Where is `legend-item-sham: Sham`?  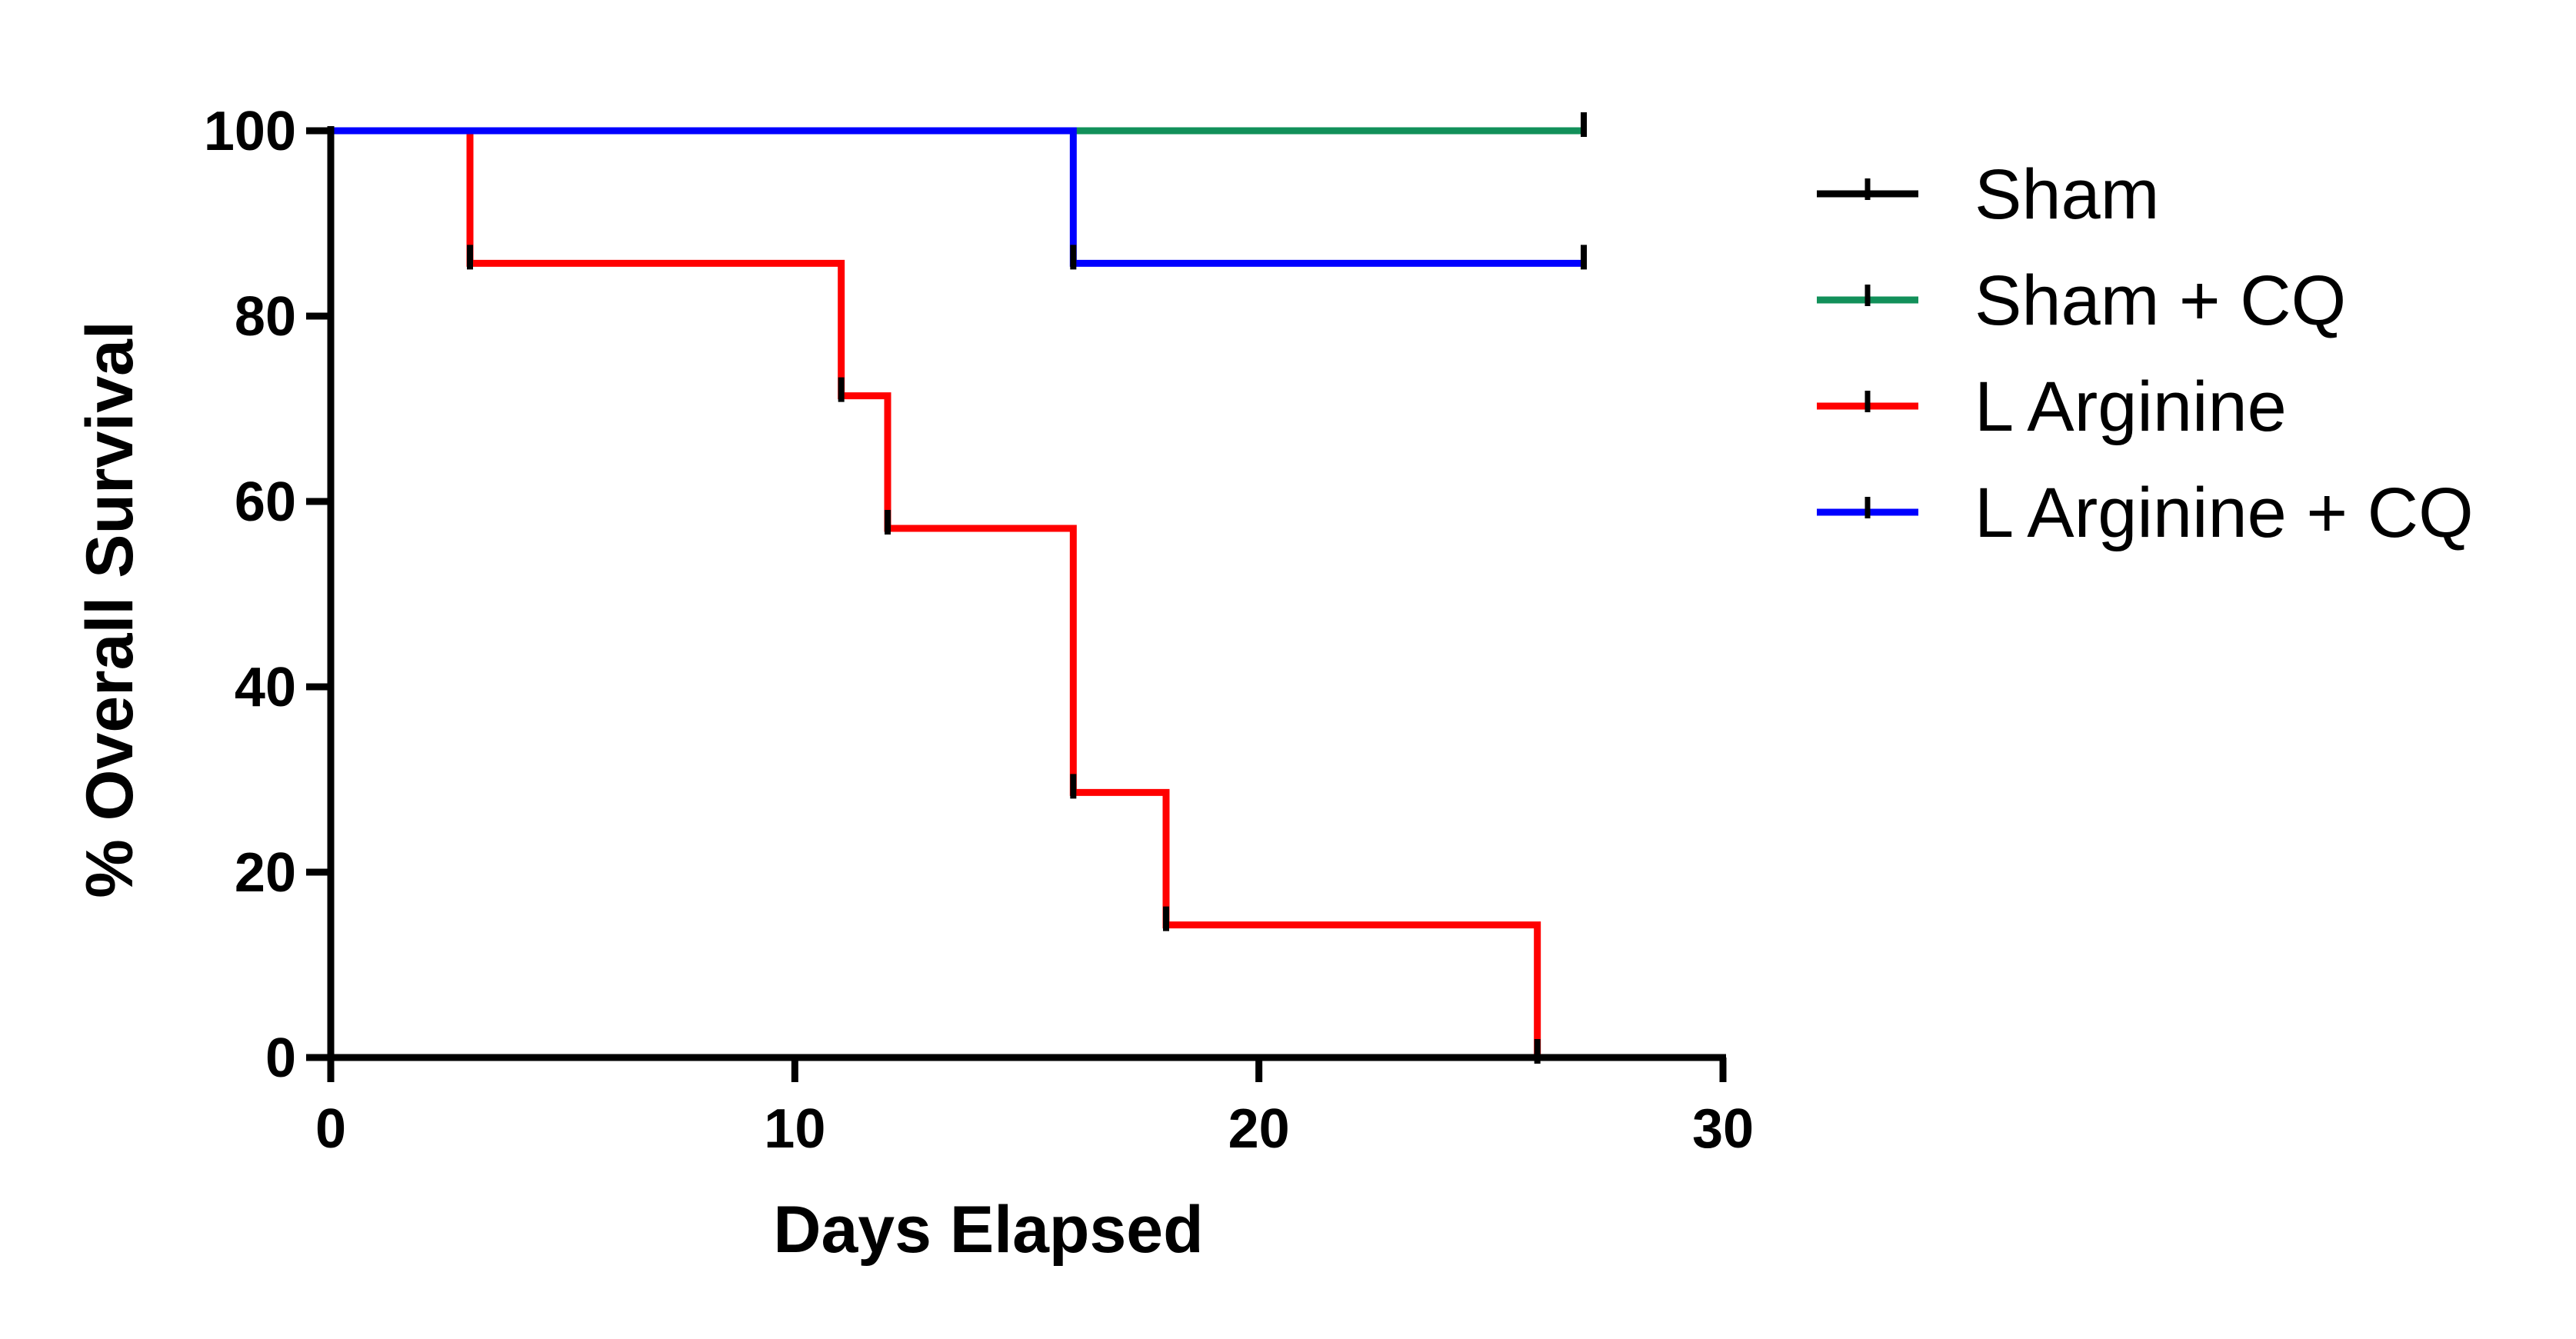
legend-item-sham: Sham is located at coordinates (1988, 194).